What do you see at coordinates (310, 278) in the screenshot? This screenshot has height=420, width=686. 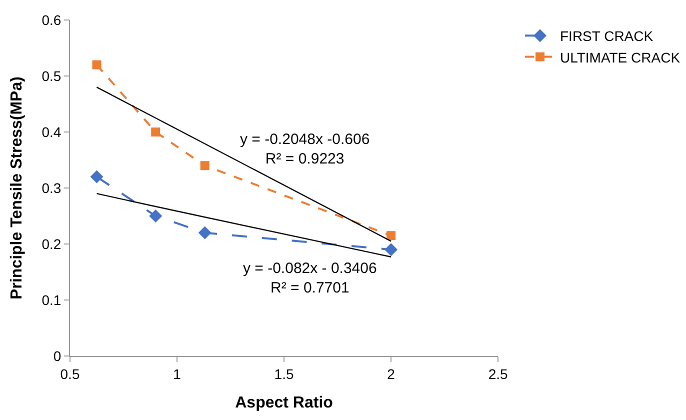 I see `annotation: y = -0.082x - 0.3406 R² = 0.7701` at bounding box center [310, 278].